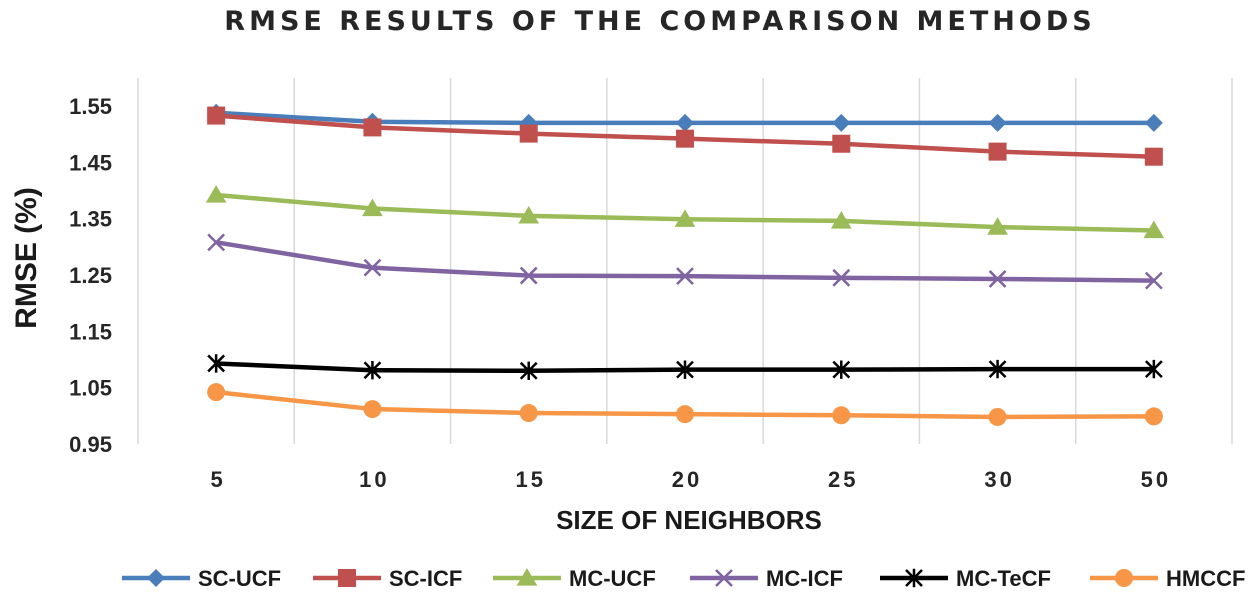  I want to click on legend-label: SC-ICF, so click(425, 578).